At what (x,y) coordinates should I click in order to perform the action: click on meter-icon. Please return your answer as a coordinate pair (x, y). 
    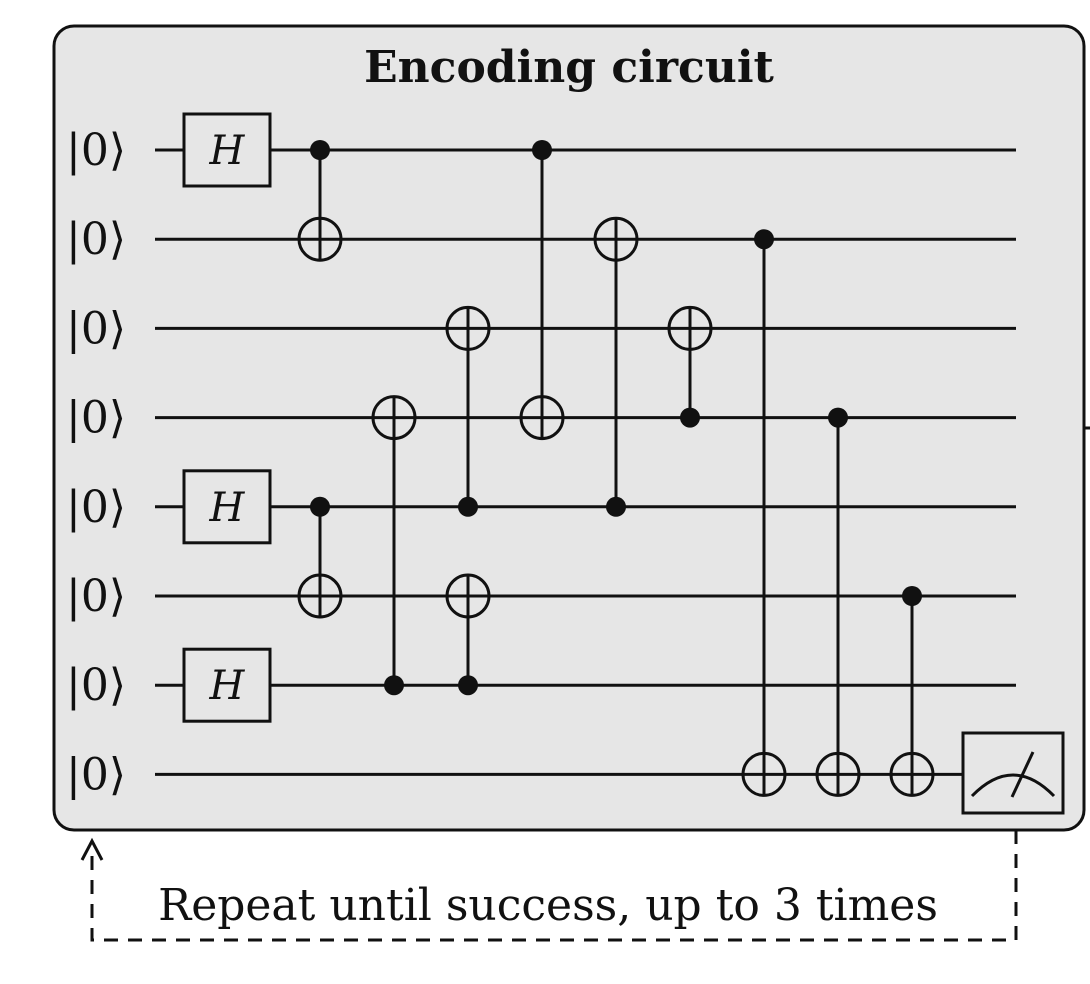
    Looking at the image, I should click on (1013, 785).